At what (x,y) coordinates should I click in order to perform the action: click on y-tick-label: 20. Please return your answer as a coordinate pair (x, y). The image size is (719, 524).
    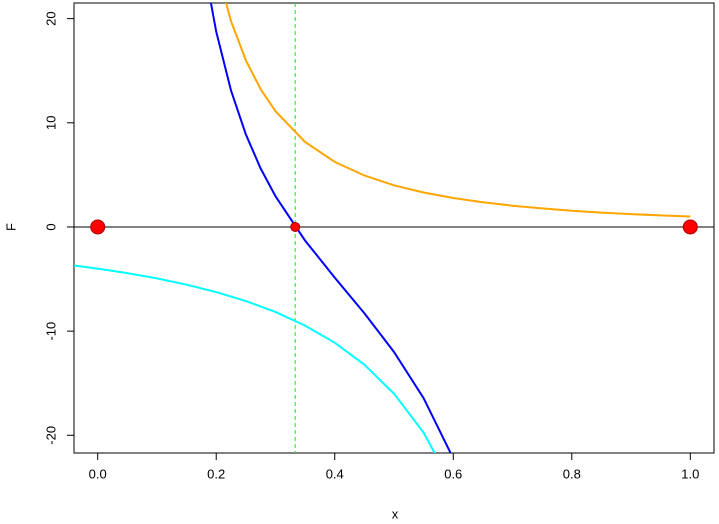
    Looking at the image, I should click on (50, 18).